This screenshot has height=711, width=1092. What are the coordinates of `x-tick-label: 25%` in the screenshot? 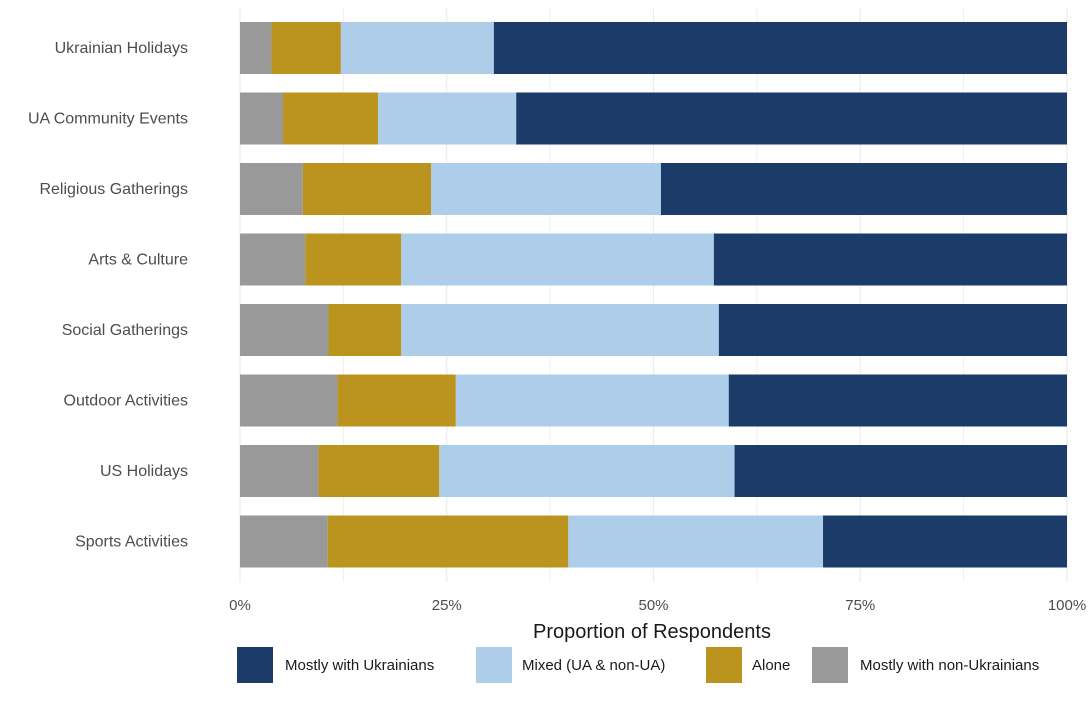 It's located at (447, 605).